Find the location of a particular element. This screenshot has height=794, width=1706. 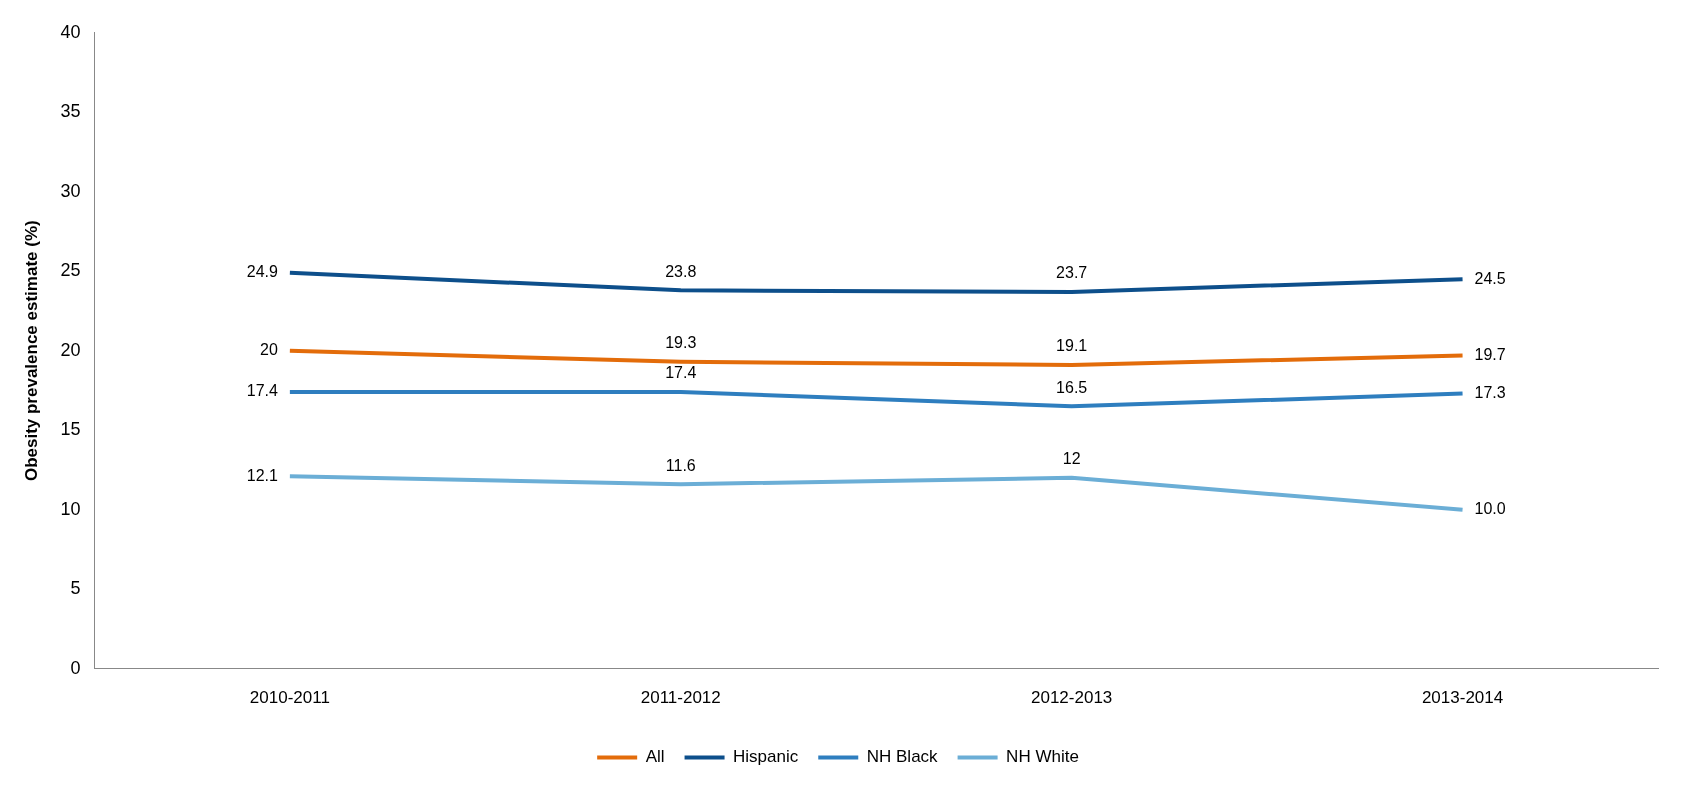

data-label: 23.7 is located at coordinates (1072, 273).